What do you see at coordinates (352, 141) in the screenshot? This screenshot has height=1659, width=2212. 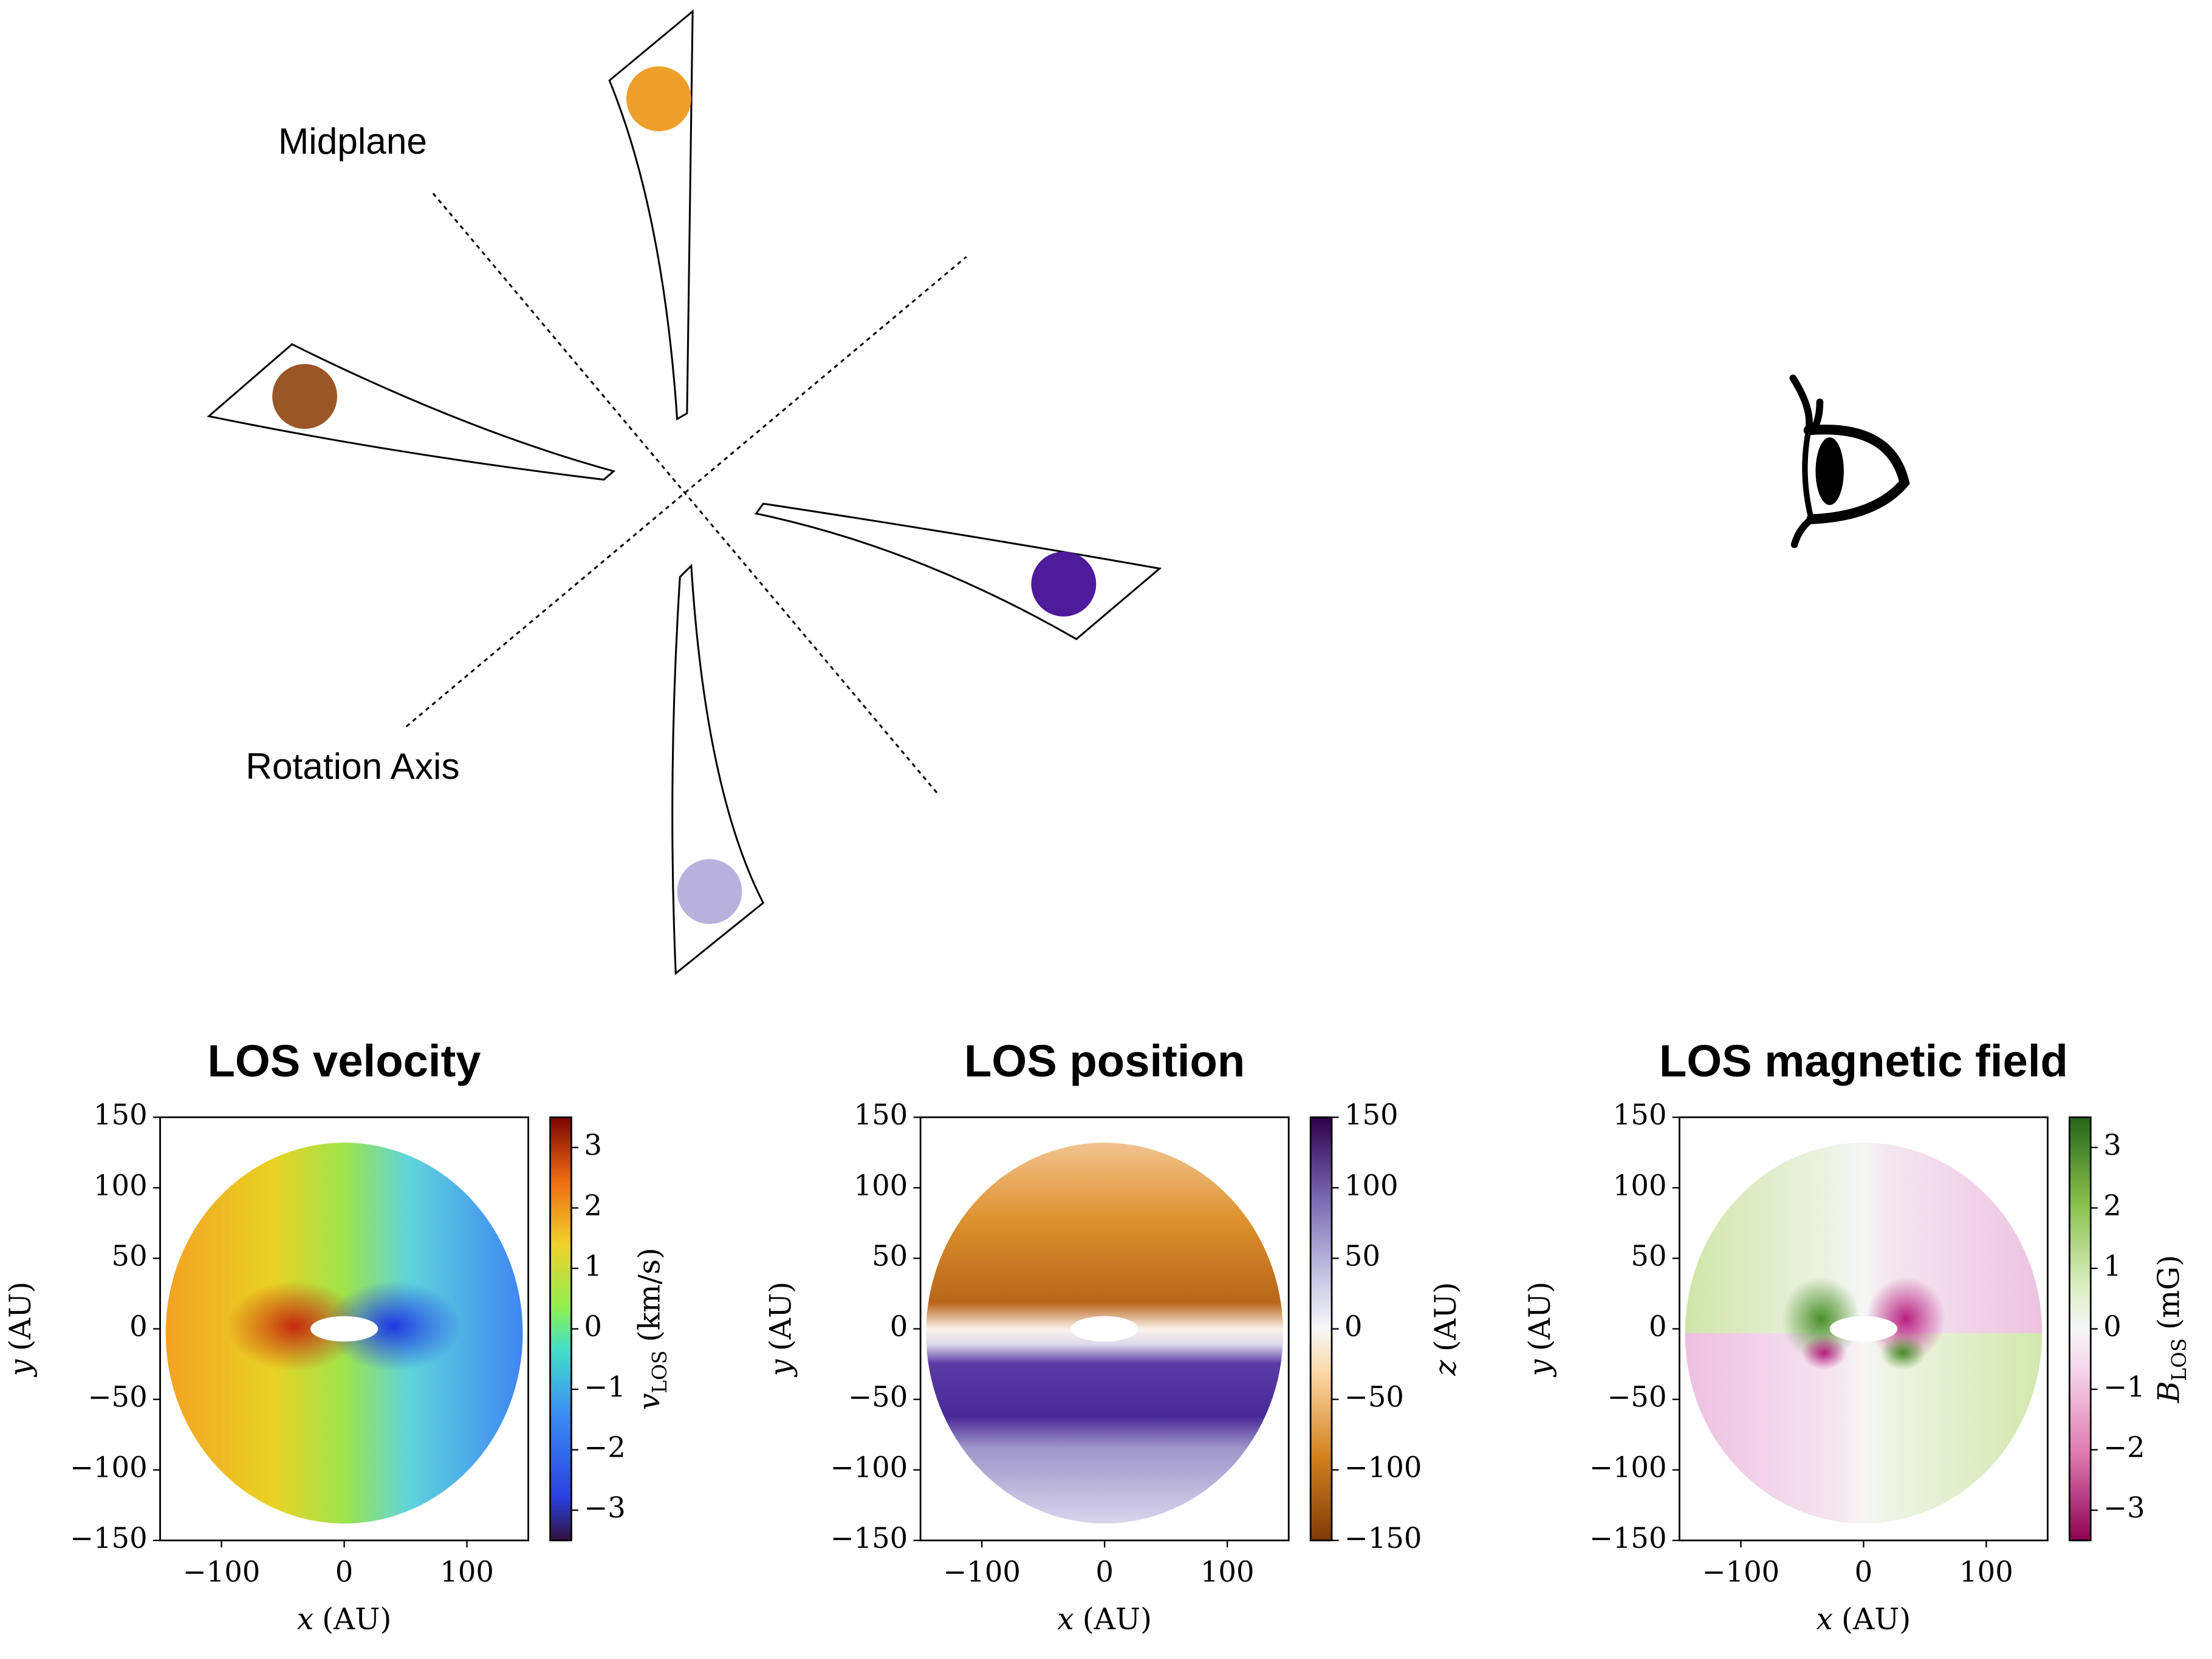 I see `midplane-label: Midplane` at bounding box center [352, 141].